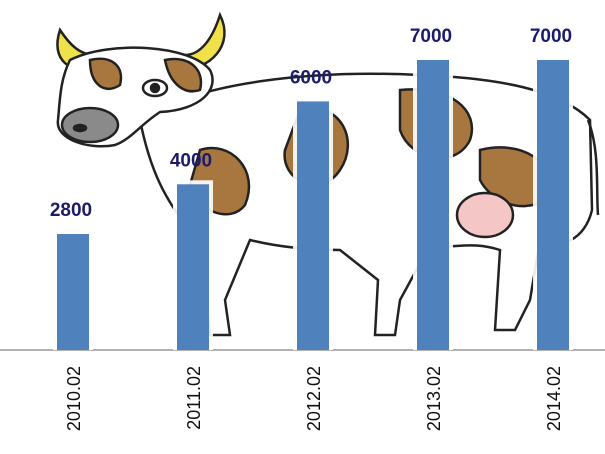  What do you see at coordinates (311, 77) in the screenshot?
I see `value-label: 6000` at bounding box center [311, 77].